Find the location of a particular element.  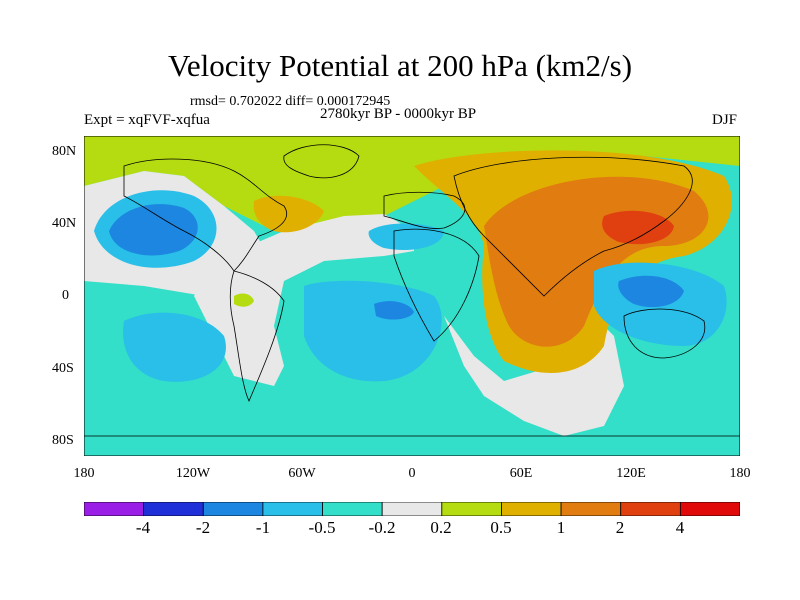

field-green-sa is located at coordinates (244, 300).